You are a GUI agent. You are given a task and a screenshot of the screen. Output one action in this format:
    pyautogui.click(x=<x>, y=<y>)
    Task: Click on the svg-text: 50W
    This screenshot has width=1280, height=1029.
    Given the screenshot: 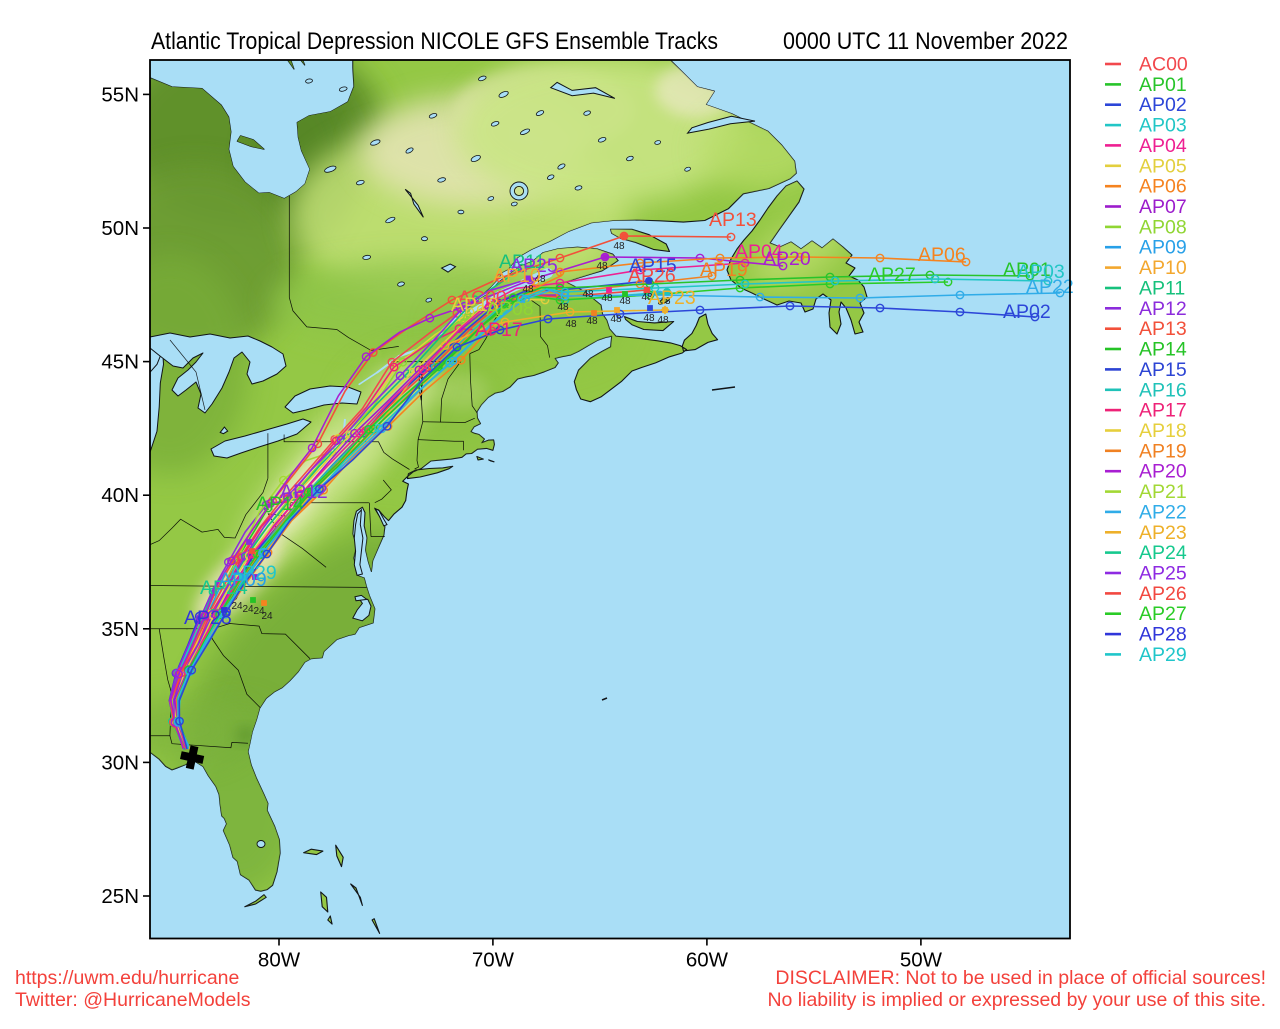 What is the action you would take?
    pyautogui.click(x=921, y=960)
    